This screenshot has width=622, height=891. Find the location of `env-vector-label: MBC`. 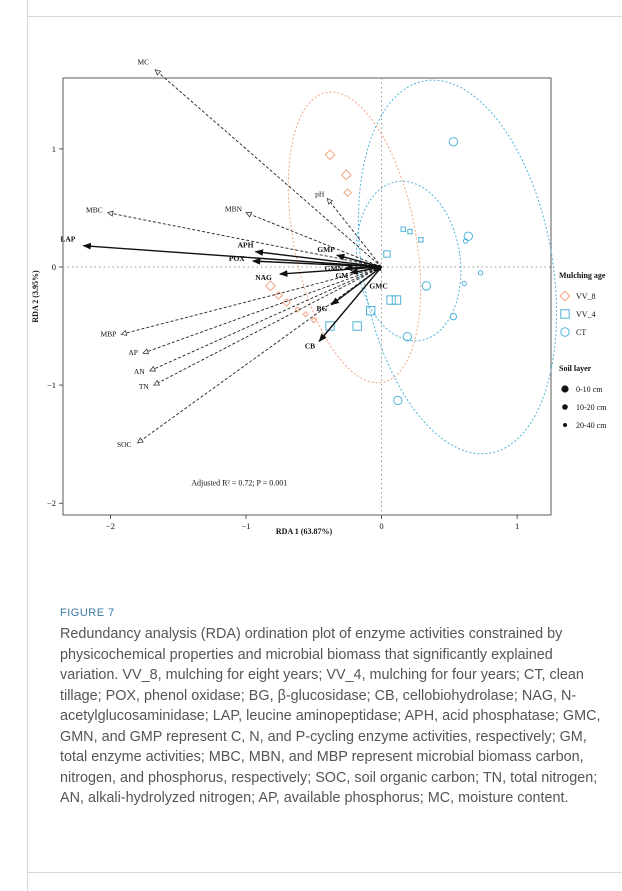

env-vector-label: MBC is located at coordinates (94, 210).